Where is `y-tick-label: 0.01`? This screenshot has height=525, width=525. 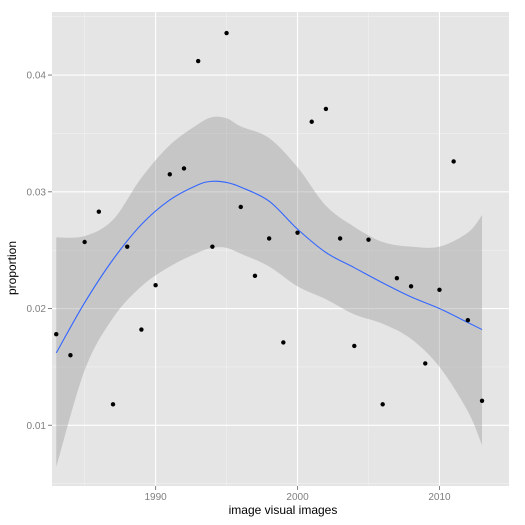 y-tick-label: 0.01 is located at coordinates (37, 426).